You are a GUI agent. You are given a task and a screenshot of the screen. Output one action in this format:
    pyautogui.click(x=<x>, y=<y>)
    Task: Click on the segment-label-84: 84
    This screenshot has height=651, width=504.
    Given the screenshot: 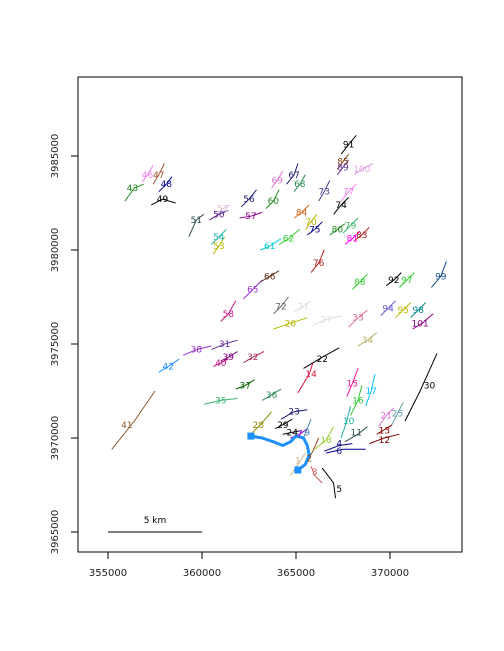 What is the action you would take?
    pyautogui.click(x=302, y=213)
    